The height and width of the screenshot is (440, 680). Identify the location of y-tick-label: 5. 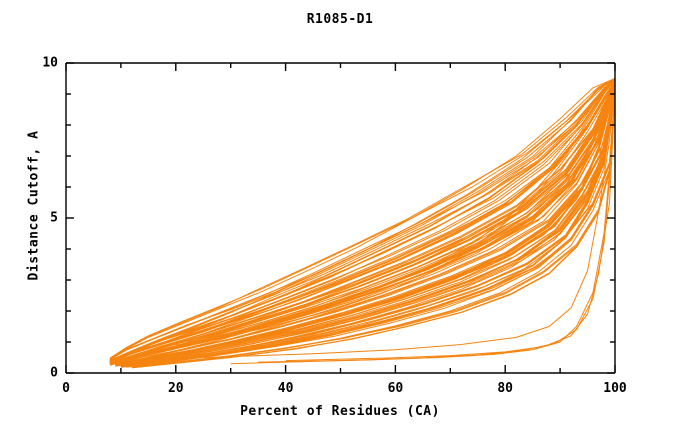
(54, 218).